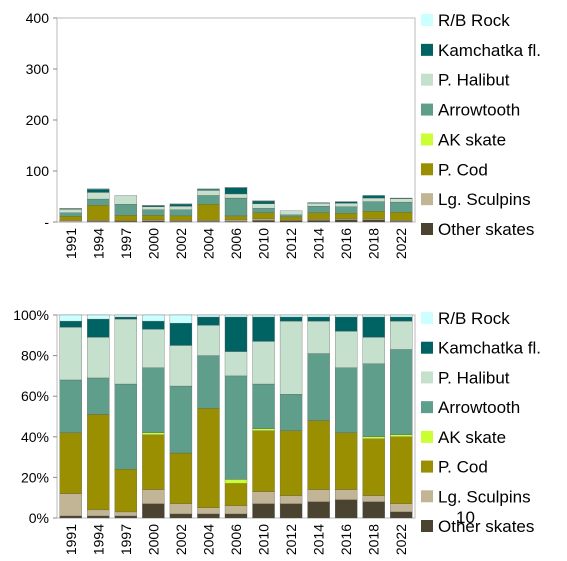 This screenshot has width=567, height=561. Describe the element at coordinates (71, 539) in the screenshot. I see `x-tick-label: 1991` at that location.